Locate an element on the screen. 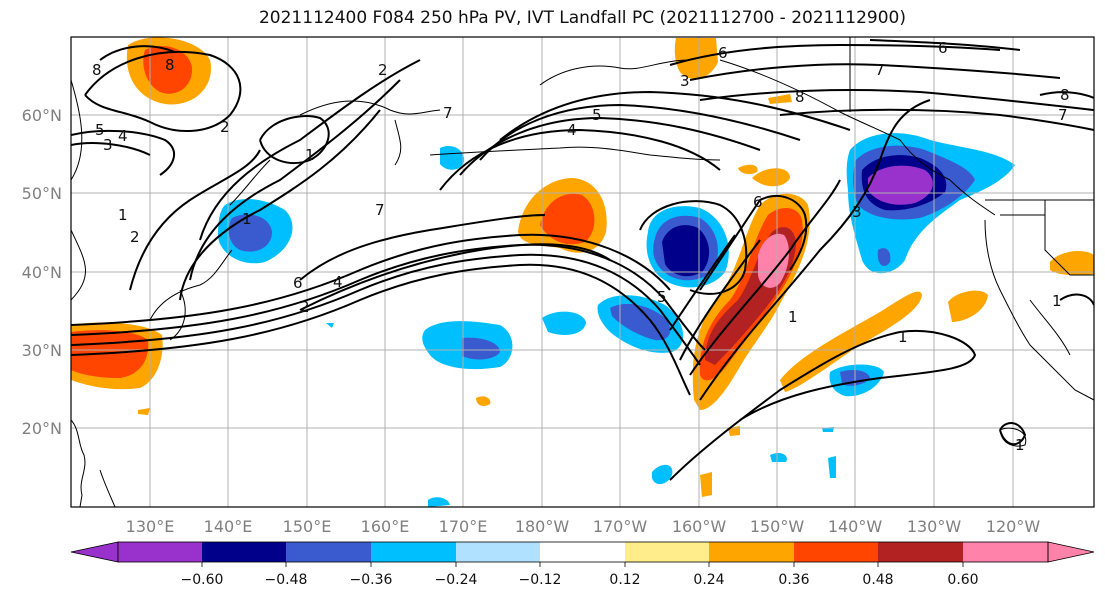 Image resolution: width=1105 pixels, height=601 pixels. lon-label: 160°W is located at coordinates (699, 526).